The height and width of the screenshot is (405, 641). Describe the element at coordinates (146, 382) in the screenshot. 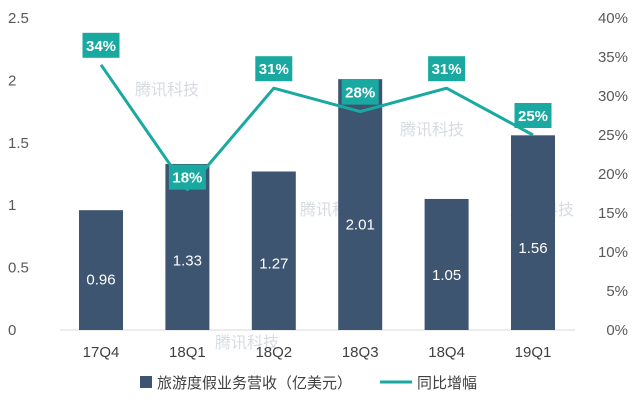

I see `legend-bar-swatch` at that location.